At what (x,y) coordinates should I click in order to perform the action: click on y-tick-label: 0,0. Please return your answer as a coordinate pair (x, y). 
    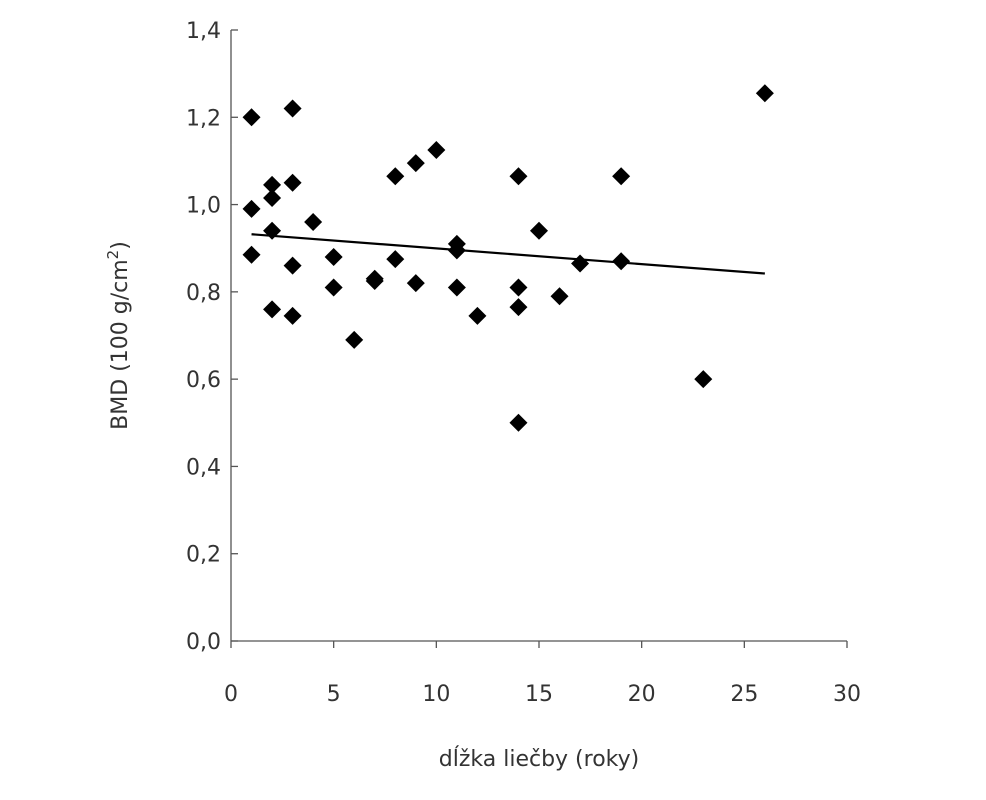
    Looking at the image, I should click on (203, 642).